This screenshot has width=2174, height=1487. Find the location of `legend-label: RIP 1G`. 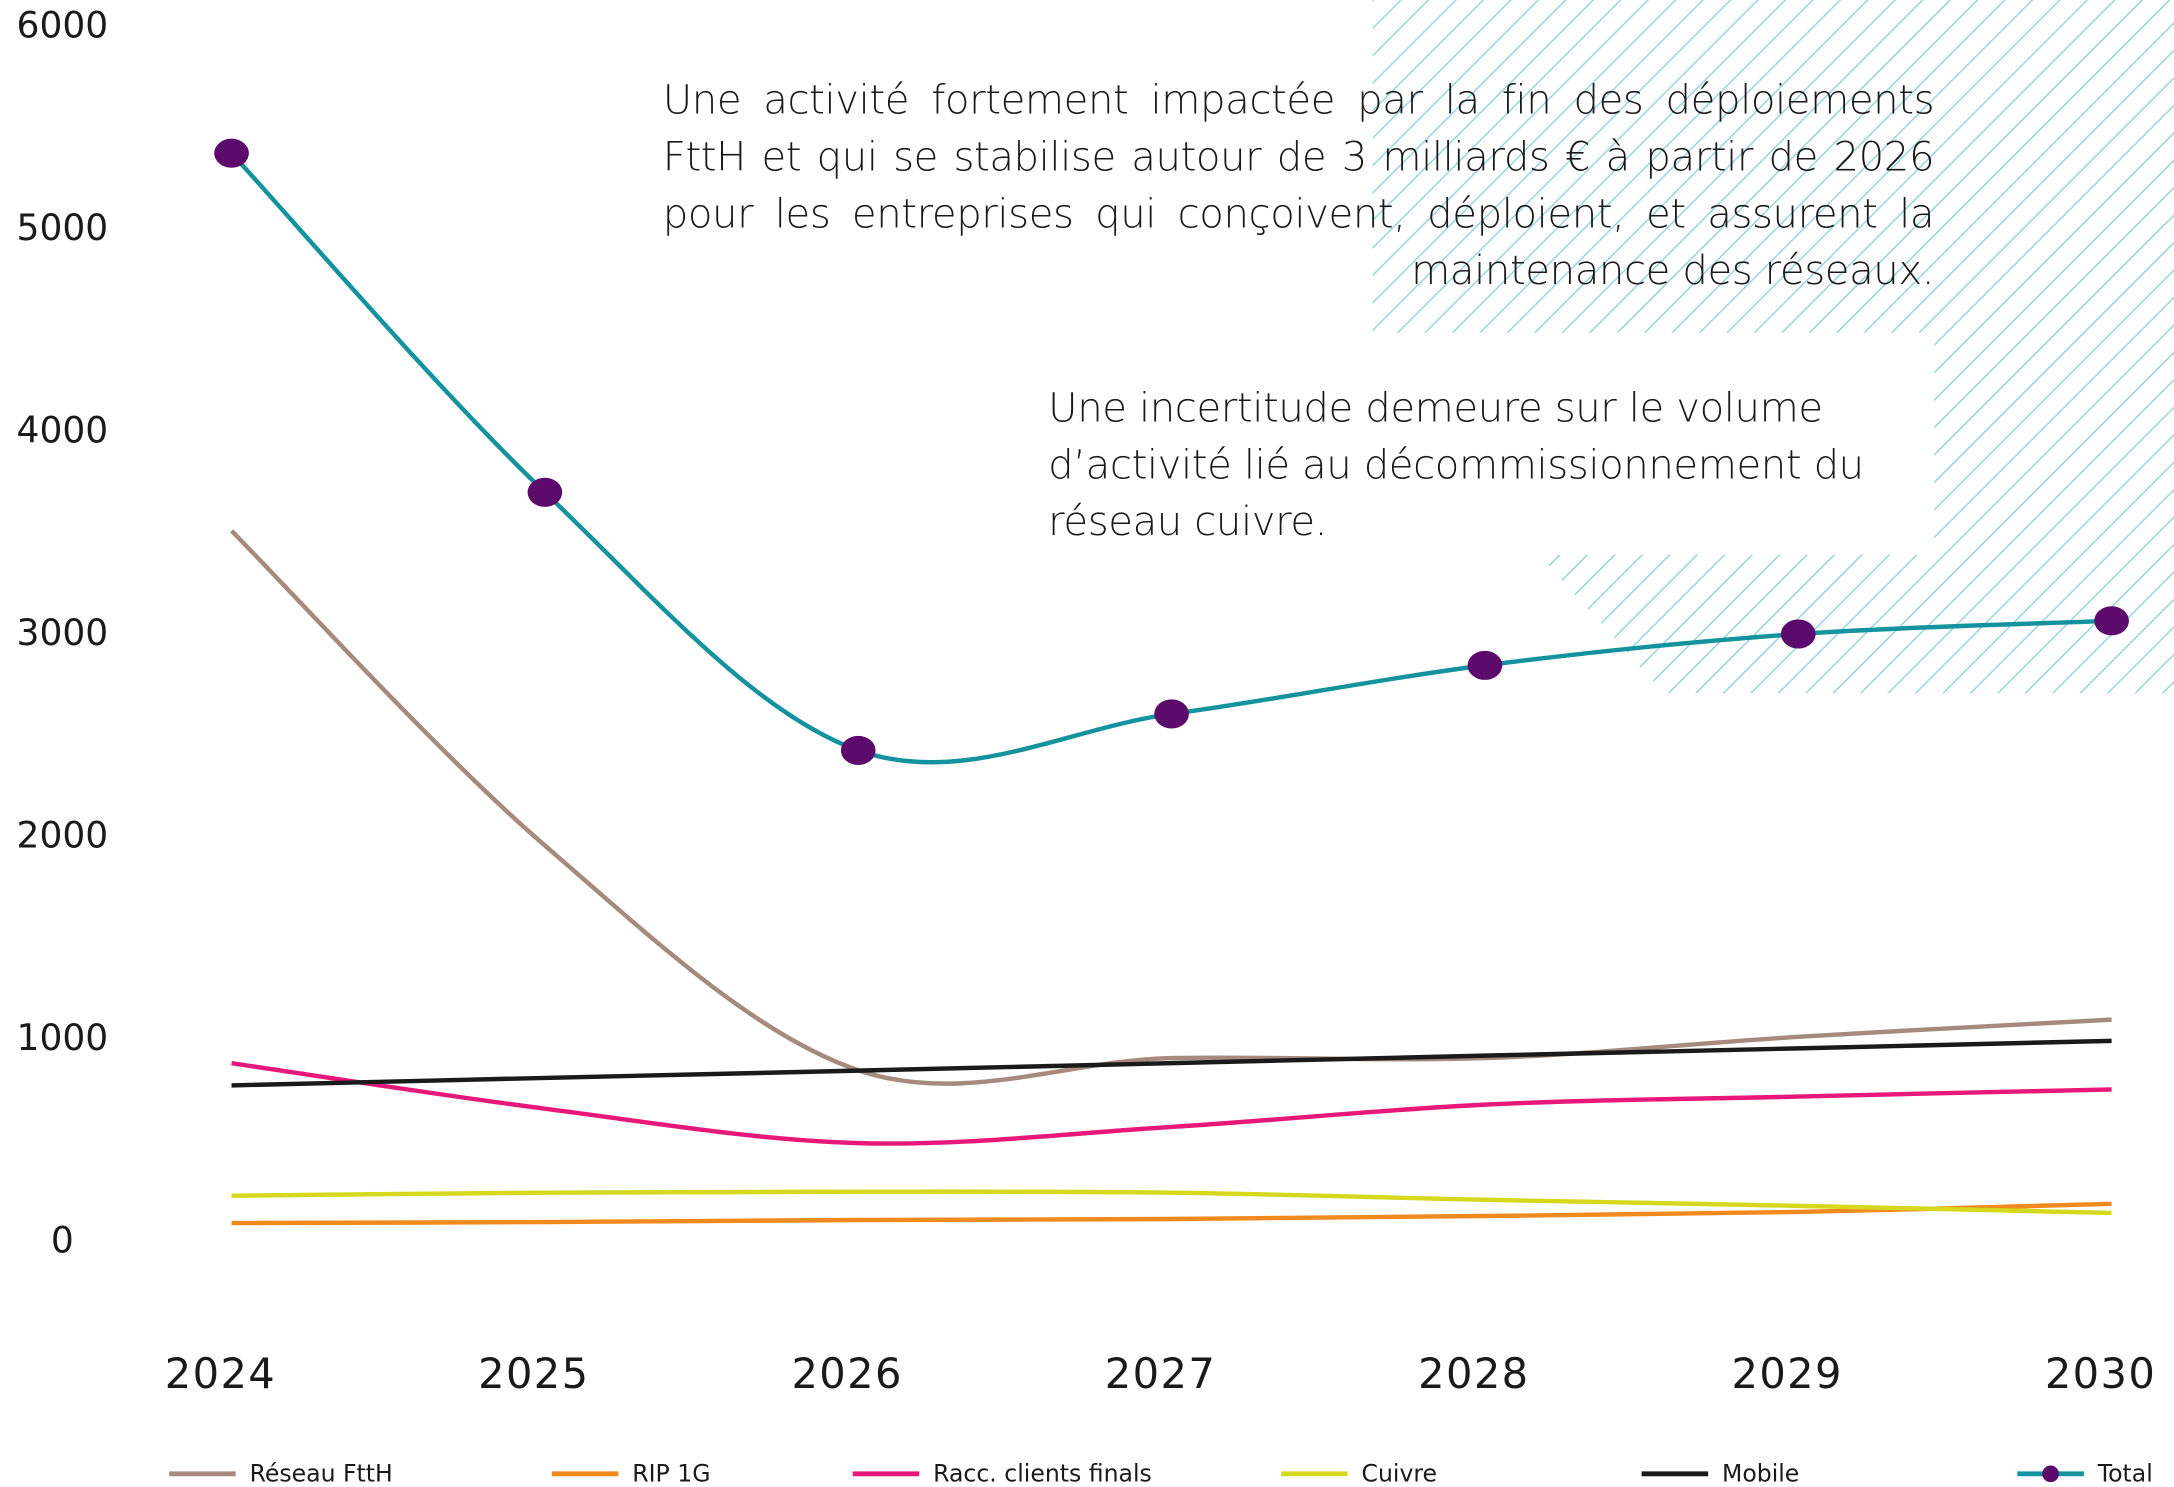

legend-label: RIP 1G is located at coordinates (671, 1473).